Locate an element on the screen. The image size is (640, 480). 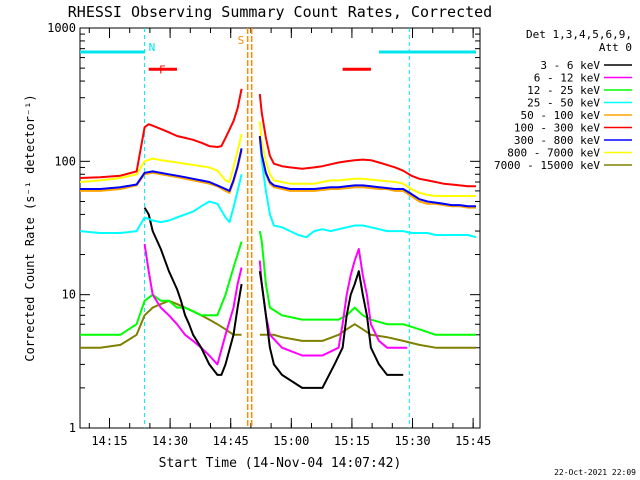
x-tick-label: 15:45 is located at coordinates (473, 441).